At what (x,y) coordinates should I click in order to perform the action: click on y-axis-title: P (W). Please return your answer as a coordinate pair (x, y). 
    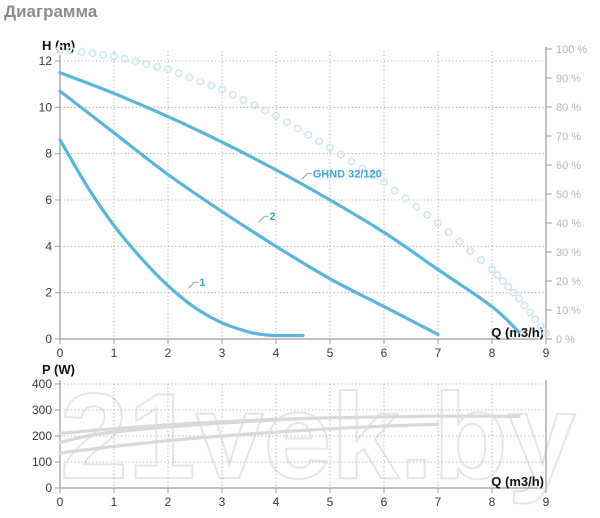
    Looking at the image, I should click on (58, 369).